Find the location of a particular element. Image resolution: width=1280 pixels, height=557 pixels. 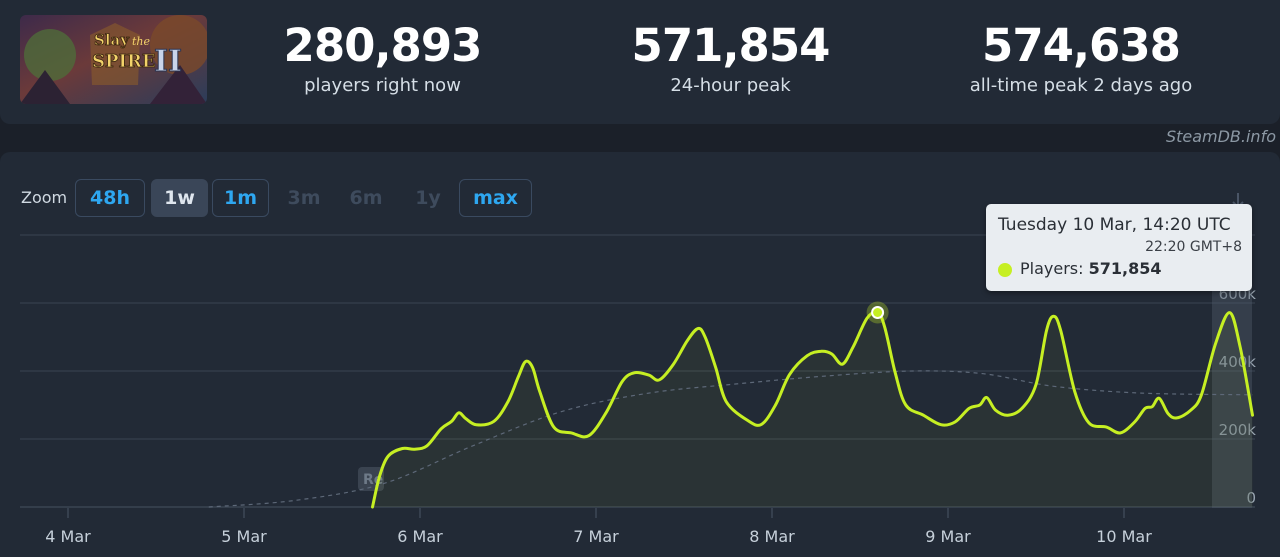

x-tick-label: 7 Mar is located at coordinates (596, 536).